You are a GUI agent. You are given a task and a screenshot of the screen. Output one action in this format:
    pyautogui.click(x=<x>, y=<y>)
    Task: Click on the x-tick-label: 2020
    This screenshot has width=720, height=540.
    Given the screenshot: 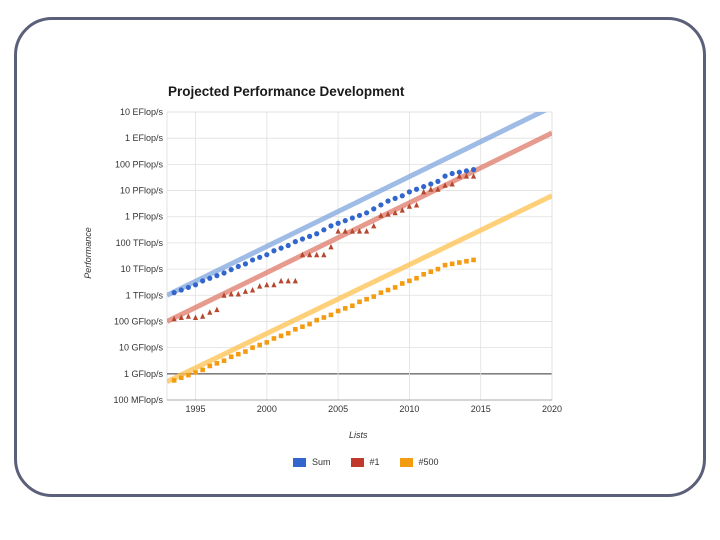 What is the action you would take?
    pyautogui.click(x=552, y=409)
    